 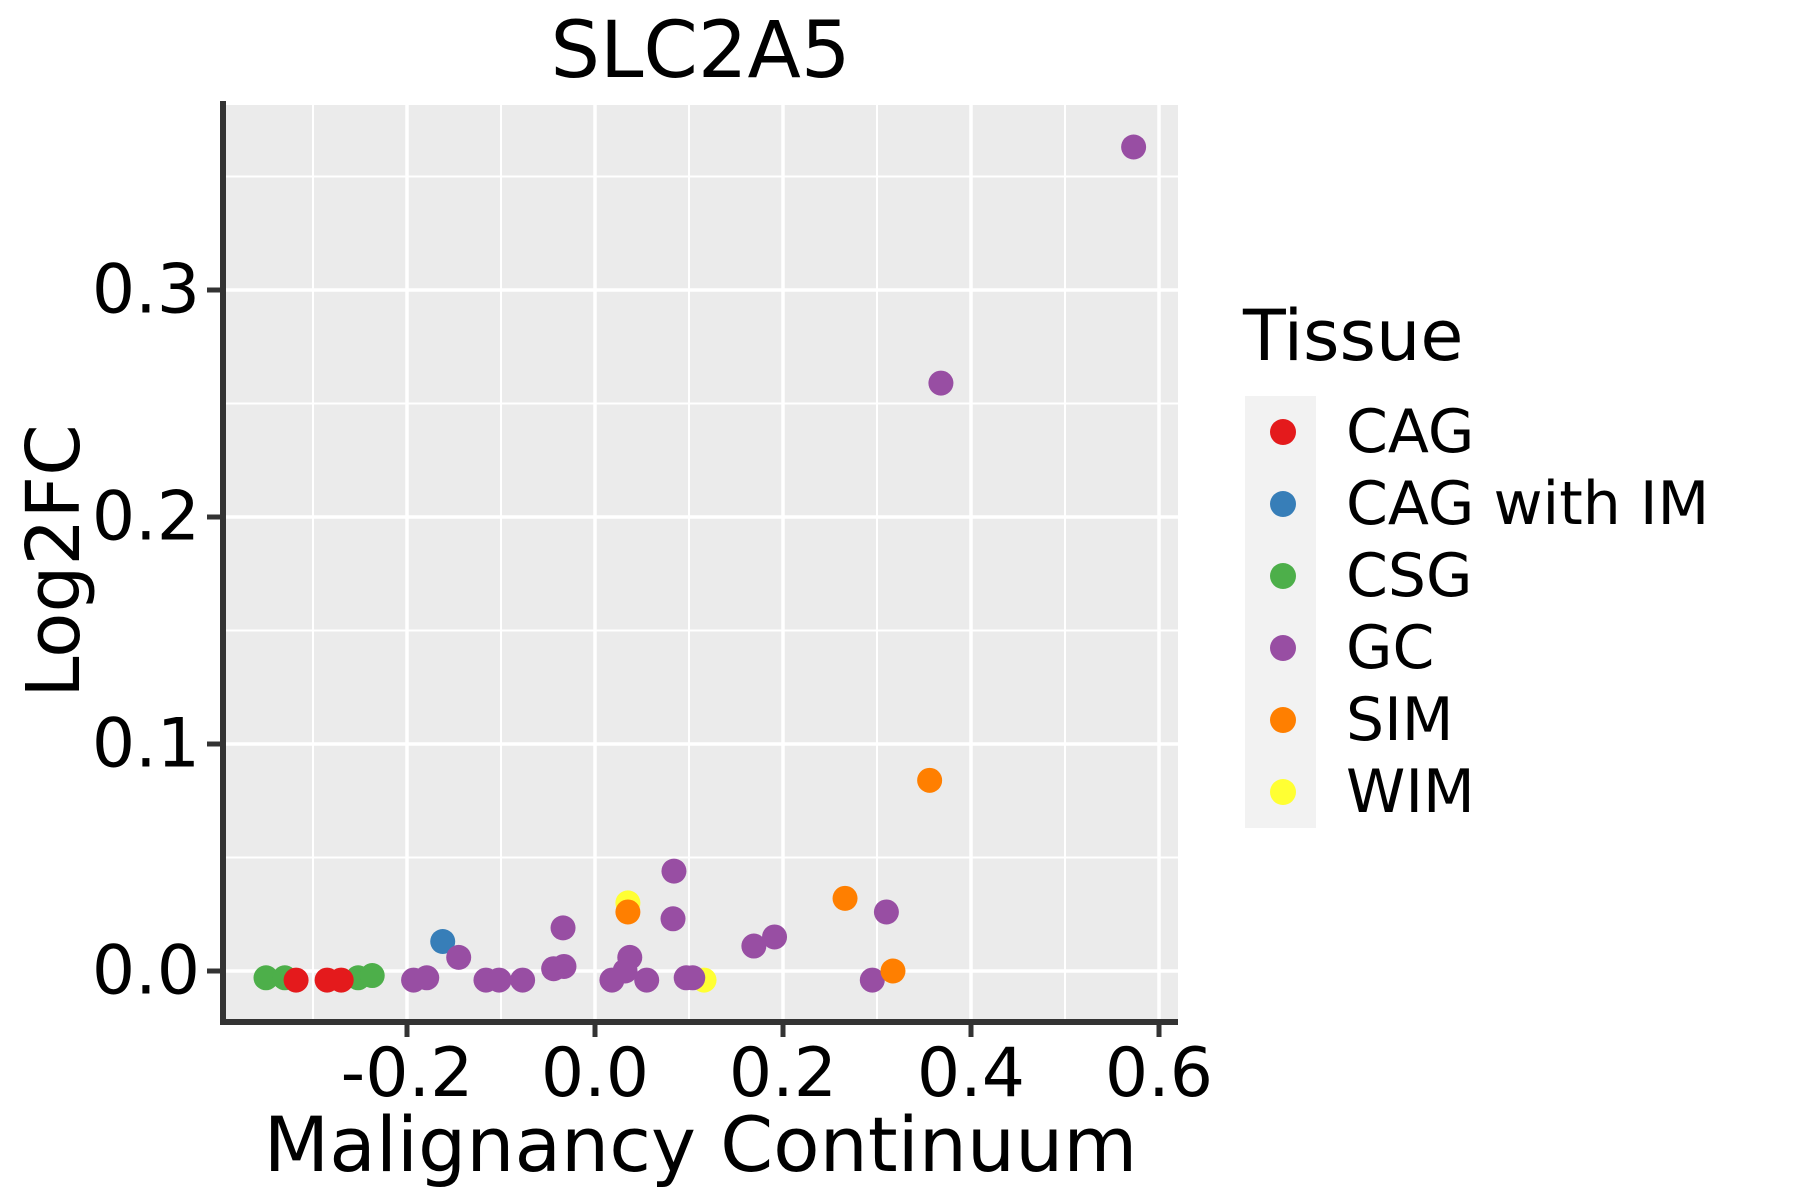 What do you see at coordinates (407, 1073) in the screenshot?
I see `x-tick-label: -0.2` at bounding box center [407, 1073].